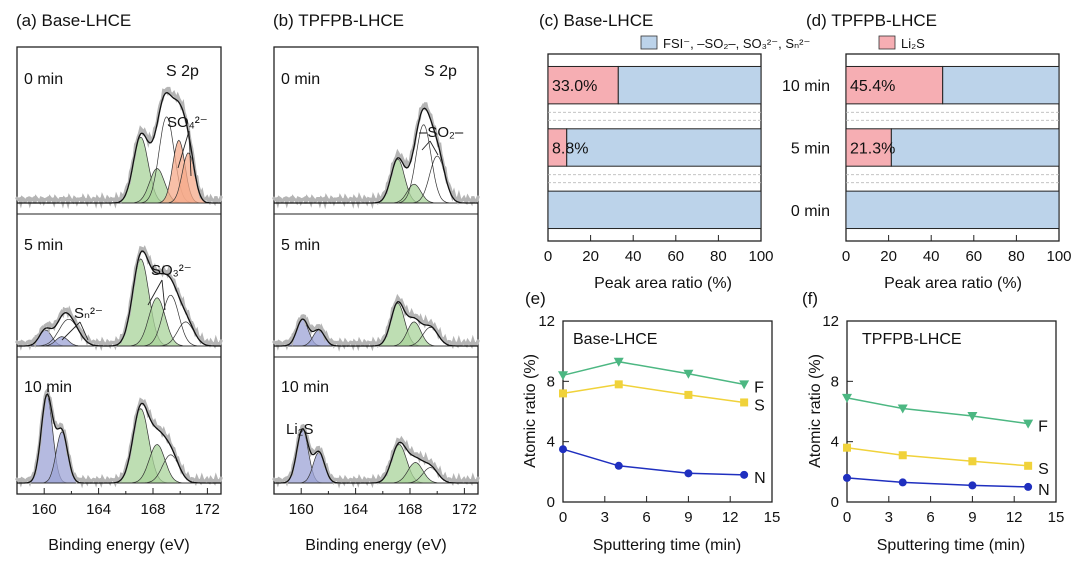  I want to click on panel-d-x-label: Peak area ratio (%), so click(953, 283).